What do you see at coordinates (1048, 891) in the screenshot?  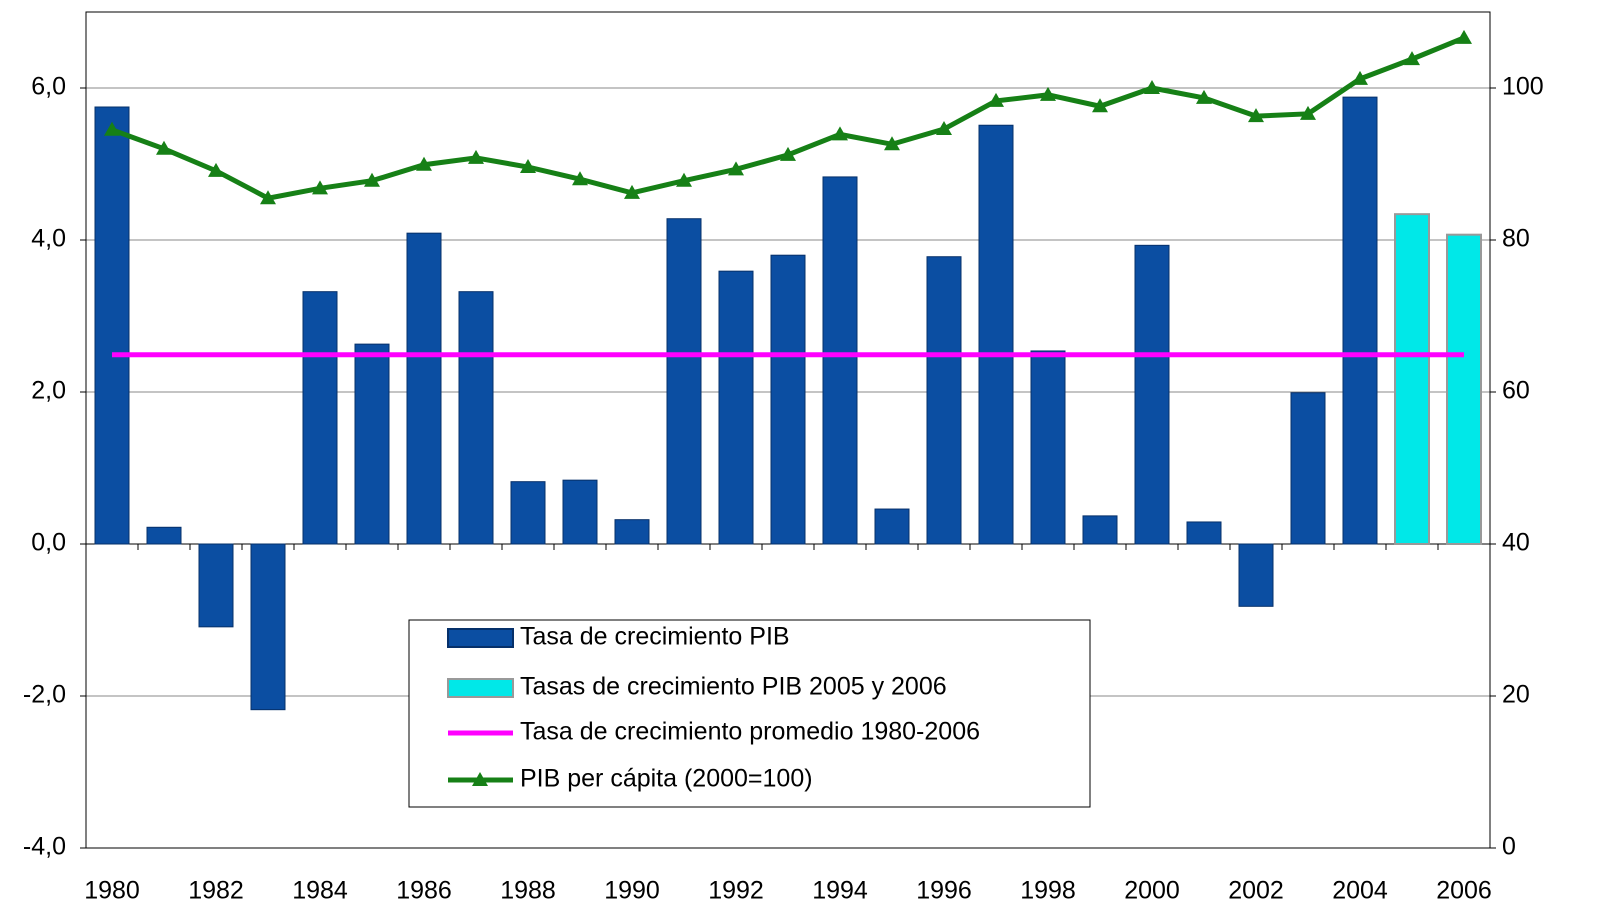 I see `x-tick-label: 1998` at bounding box center [1048, 891].